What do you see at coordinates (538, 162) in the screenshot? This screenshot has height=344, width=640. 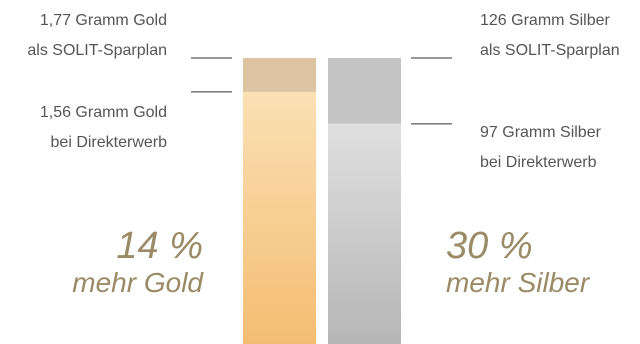 I see `silver-direct-caption: bei Direkterwerb` at bounding box center [538, 162].